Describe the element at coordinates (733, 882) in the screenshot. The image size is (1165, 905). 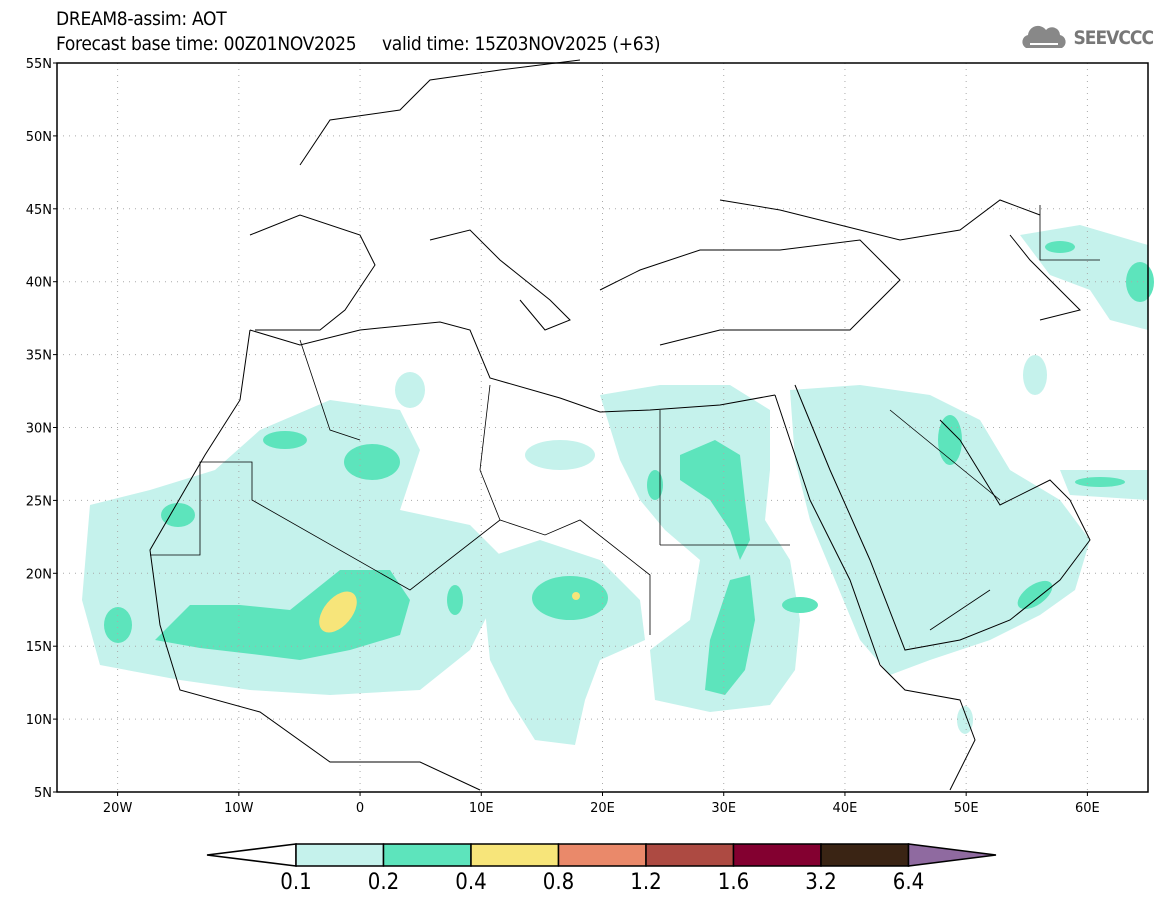
I see `colorbar-label: 1.6` at that location.